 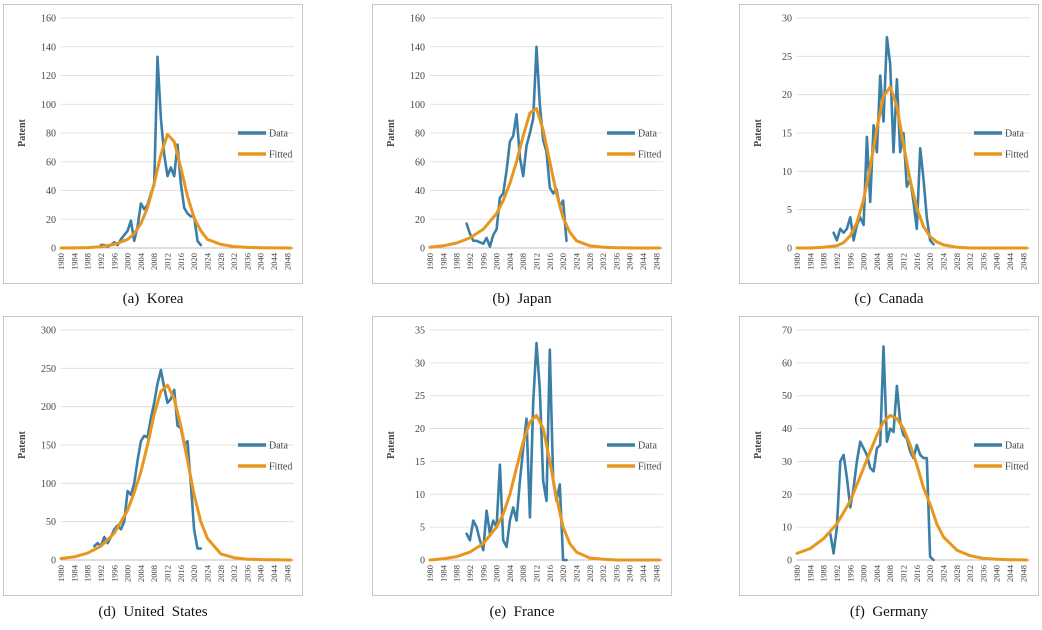 What do you see at coordinates (51, 134) in the screenshot?
I see `y-tick-label: 80` at bounding box center [51, 134].